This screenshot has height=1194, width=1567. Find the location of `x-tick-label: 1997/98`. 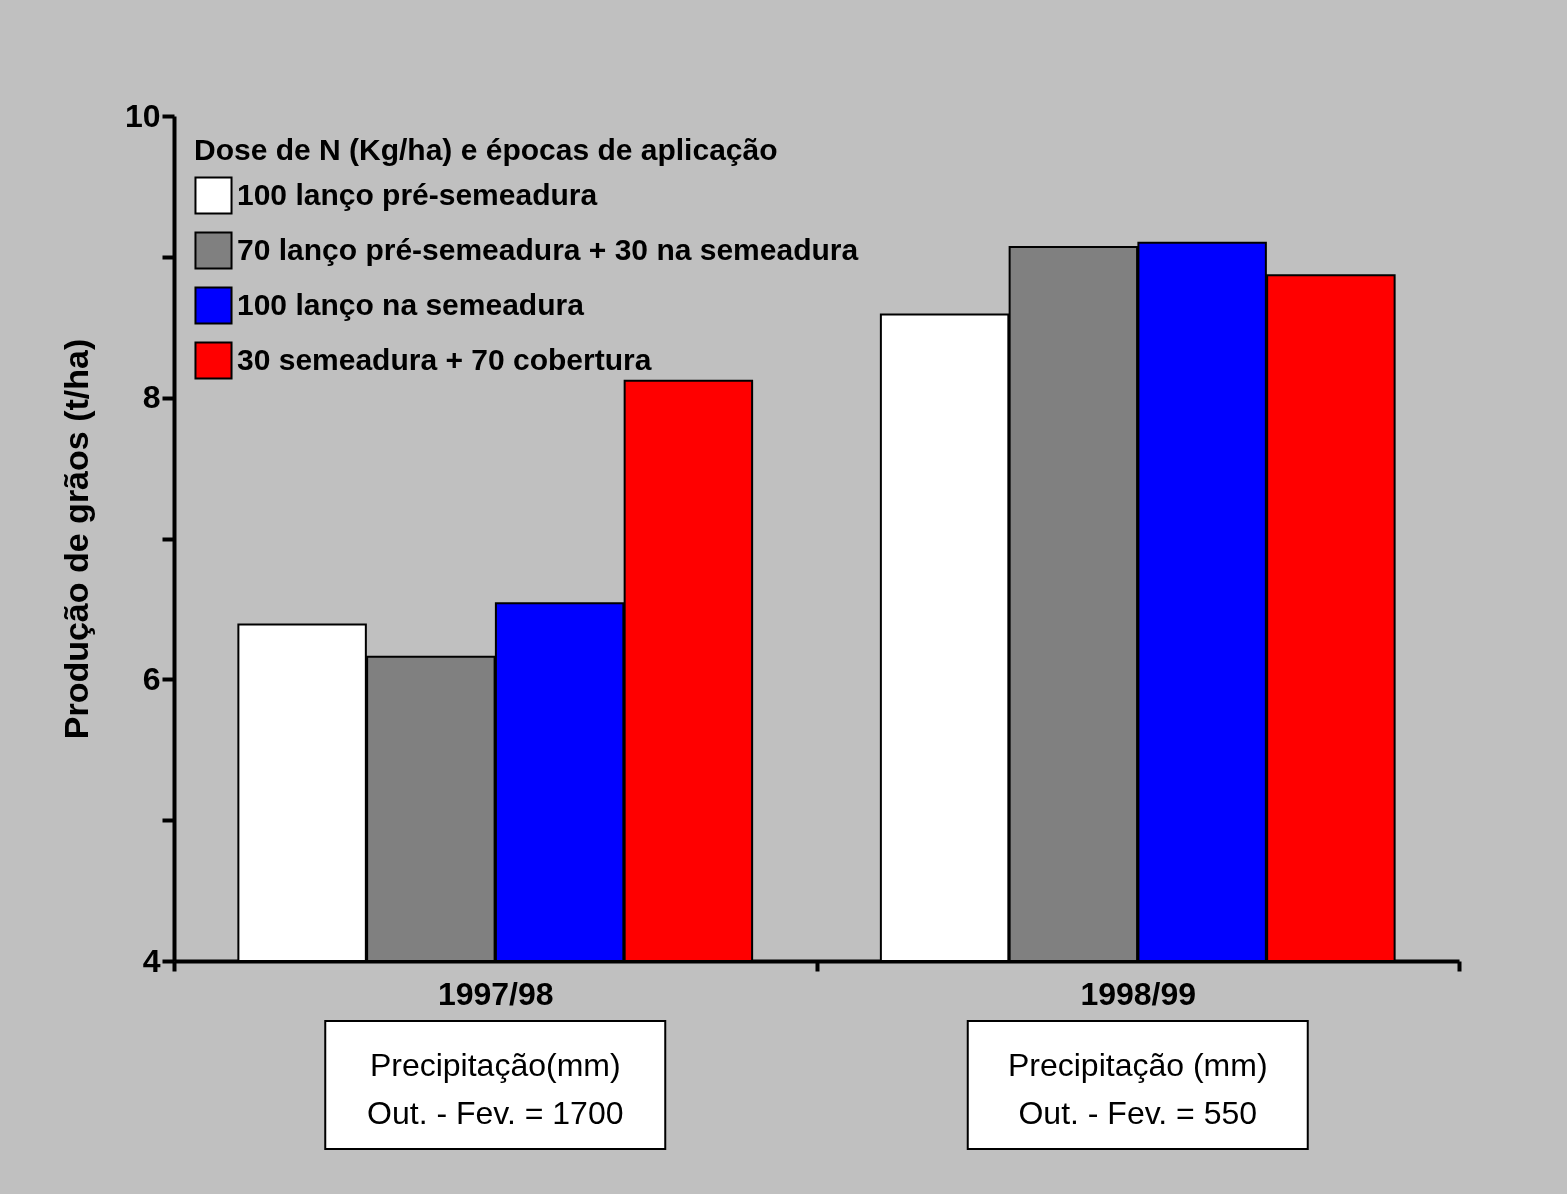

x-tick-label: 1997/98 is located at coordinates (495, 993).